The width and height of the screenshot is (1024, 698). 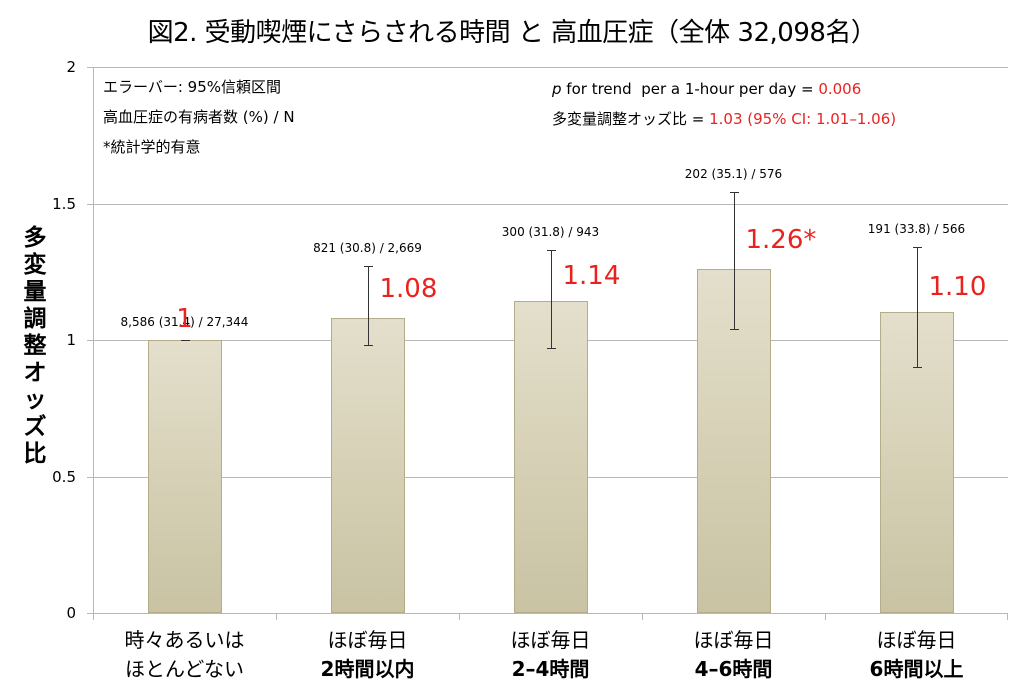 What do you see at coordinates (916, 228) in the screenshot?
I see `n-label: 191 (33.8) / 566` at bounding box center [916, 228].